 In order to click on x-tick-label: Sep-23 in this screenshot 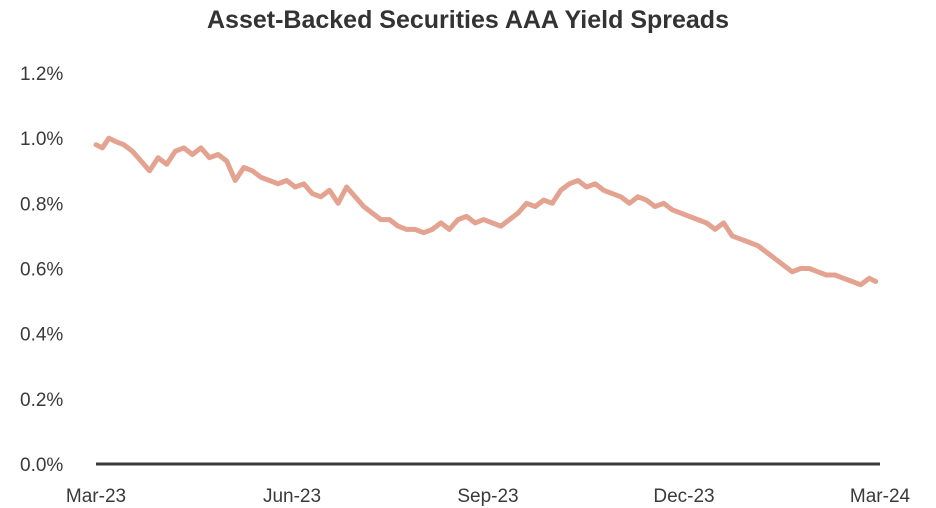, I will do `click(487, 496)`.